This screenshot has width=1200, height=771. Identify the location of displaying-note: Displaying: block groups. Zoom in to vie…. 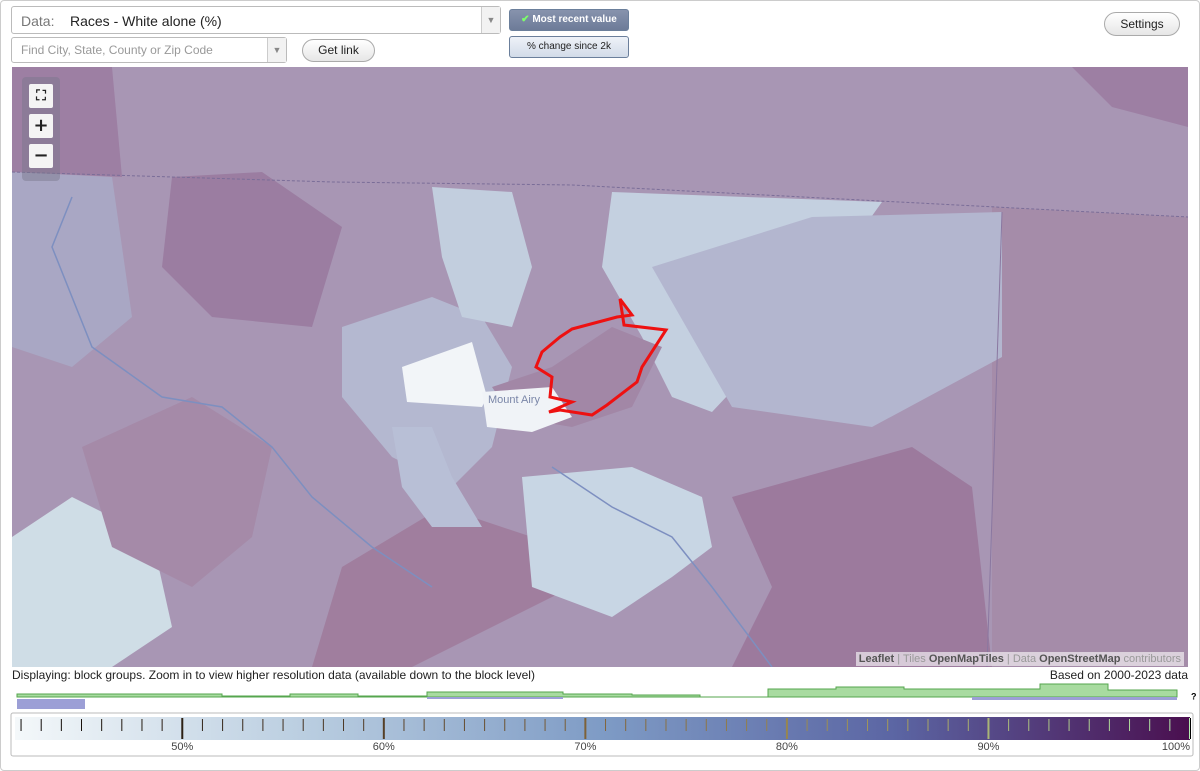
(273, 675).